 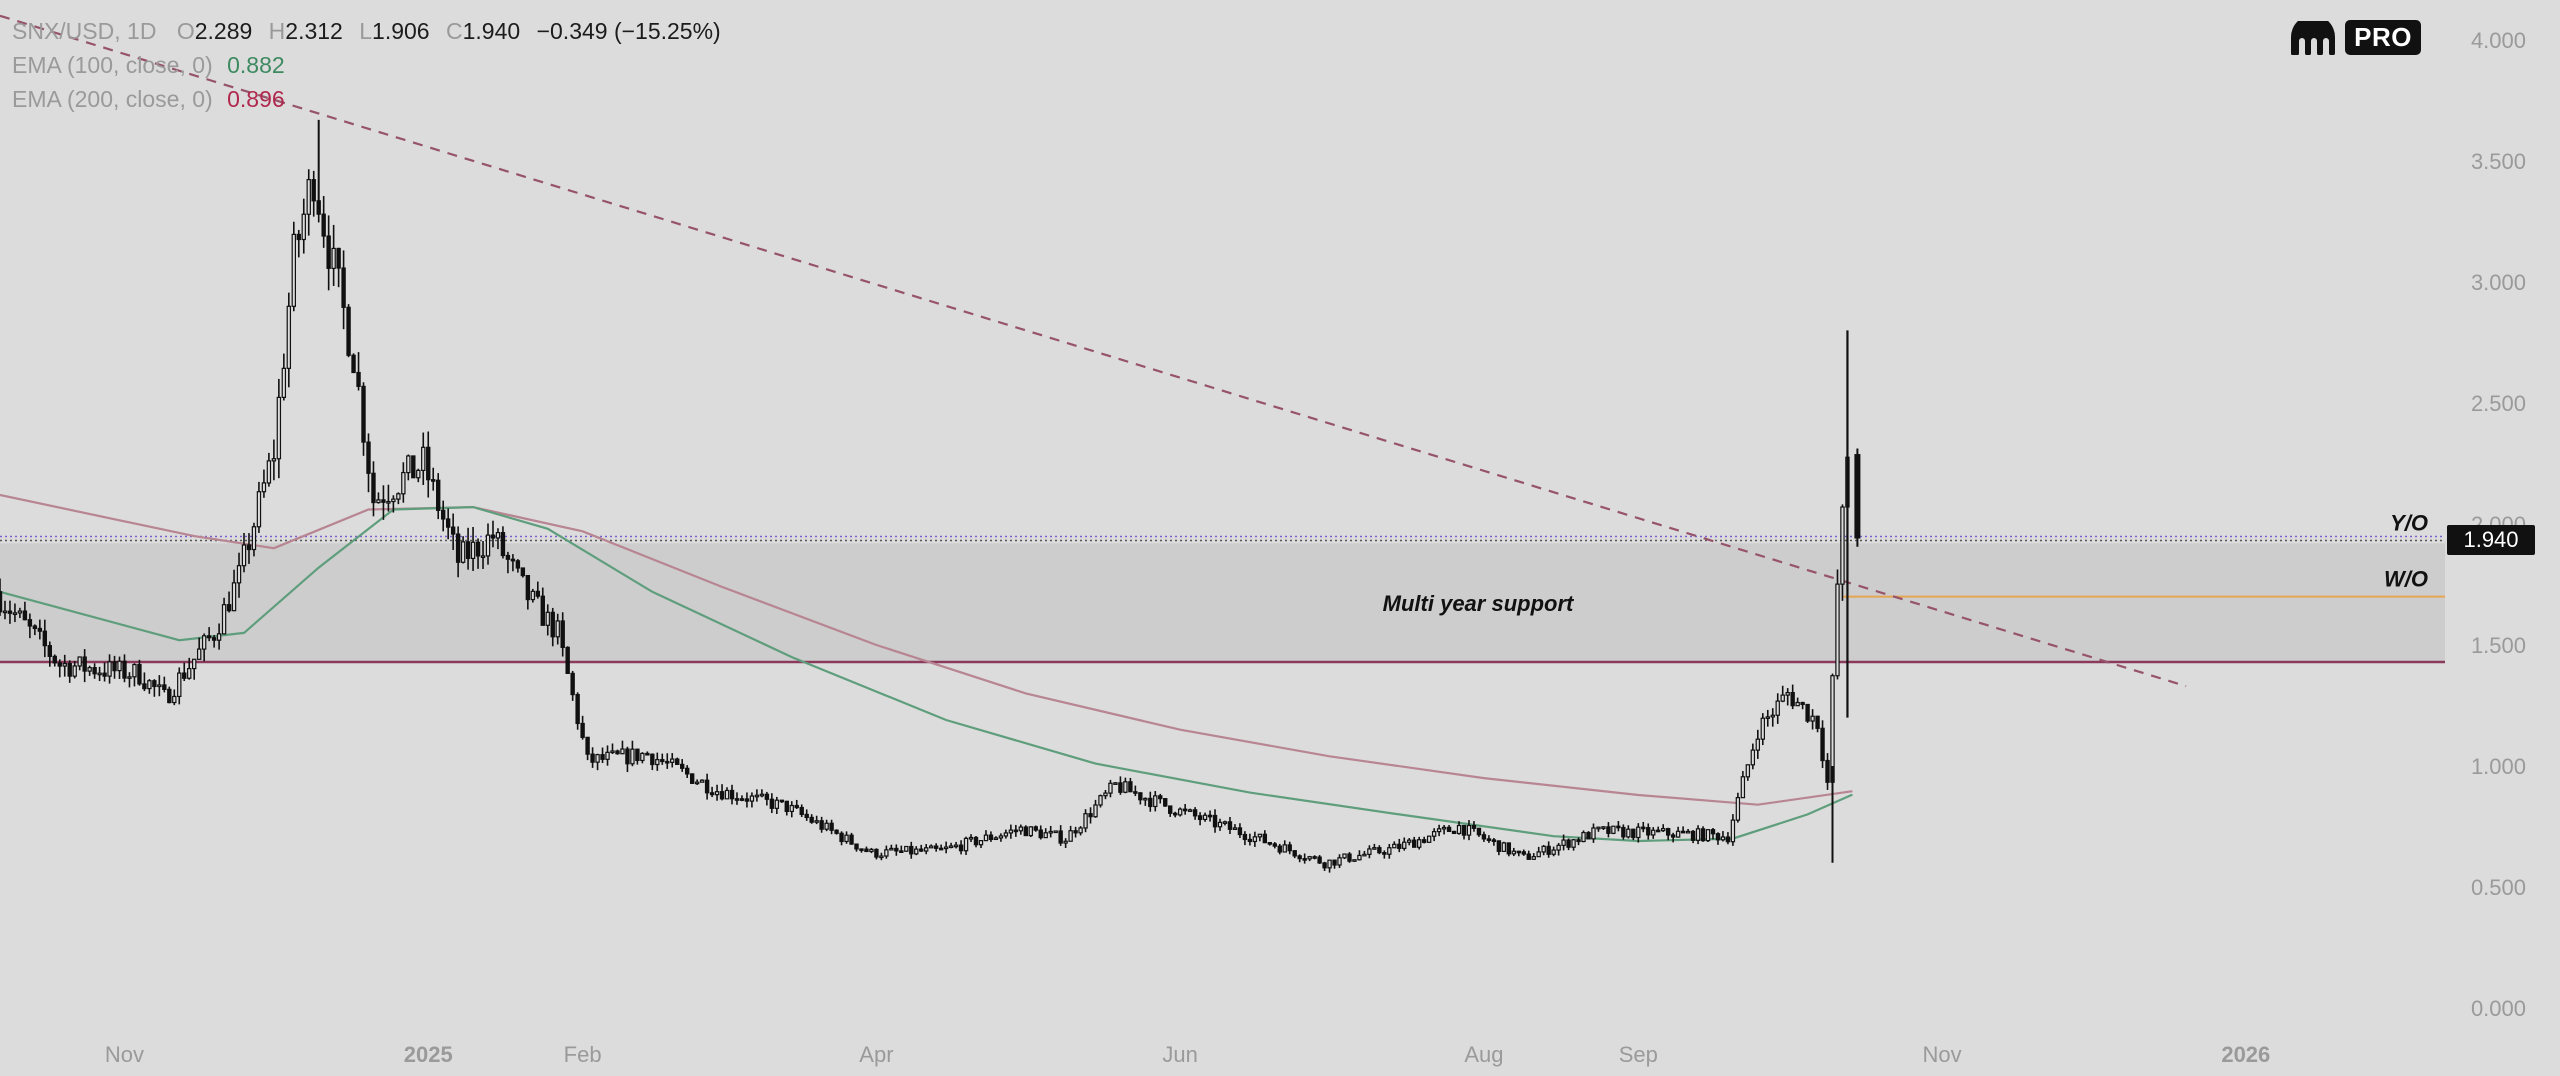 I want to click on x-tick-label: Sep, so click(x=1638, y=1054).